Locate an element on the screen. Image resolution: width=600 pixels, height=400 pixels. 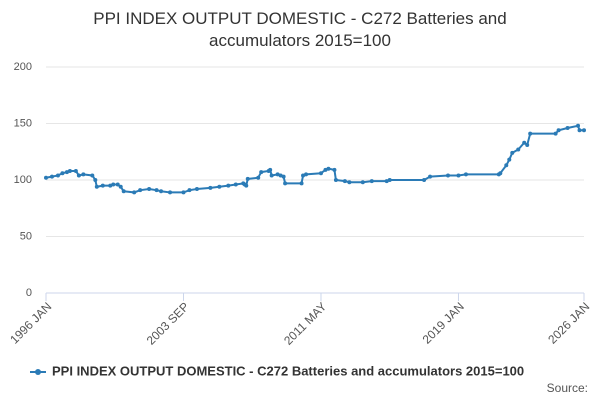
legend-marker is located at coordinates (38, 372).